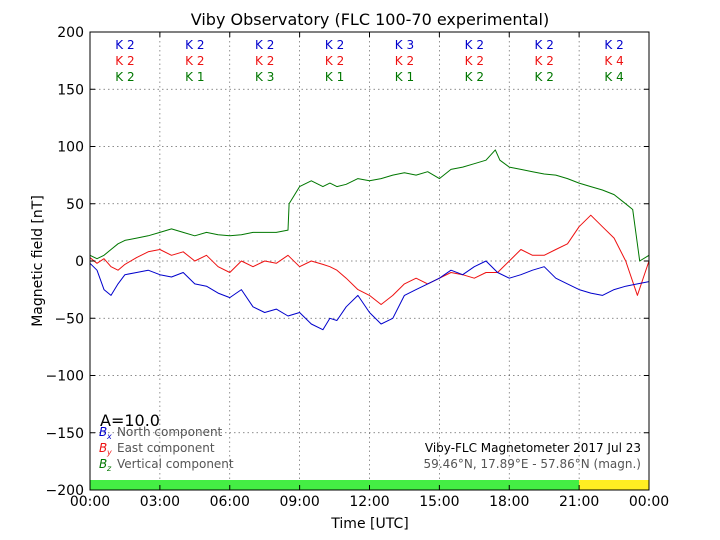  Describe the element at coordinates (75, 205) in the screenshot. I see `y-tick-label: 50` at that location.